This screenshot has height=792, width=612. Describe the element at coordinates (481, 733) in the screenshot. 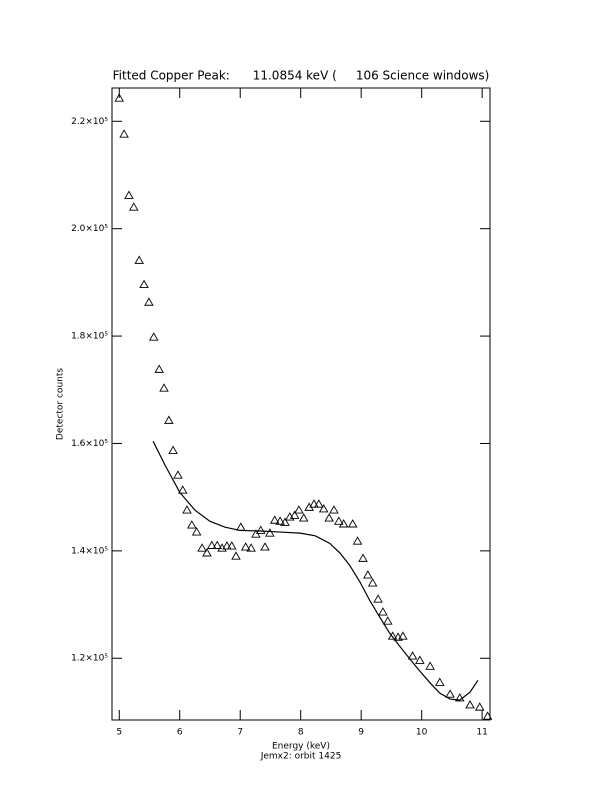

I see `x-tick-label: 11` at that location.